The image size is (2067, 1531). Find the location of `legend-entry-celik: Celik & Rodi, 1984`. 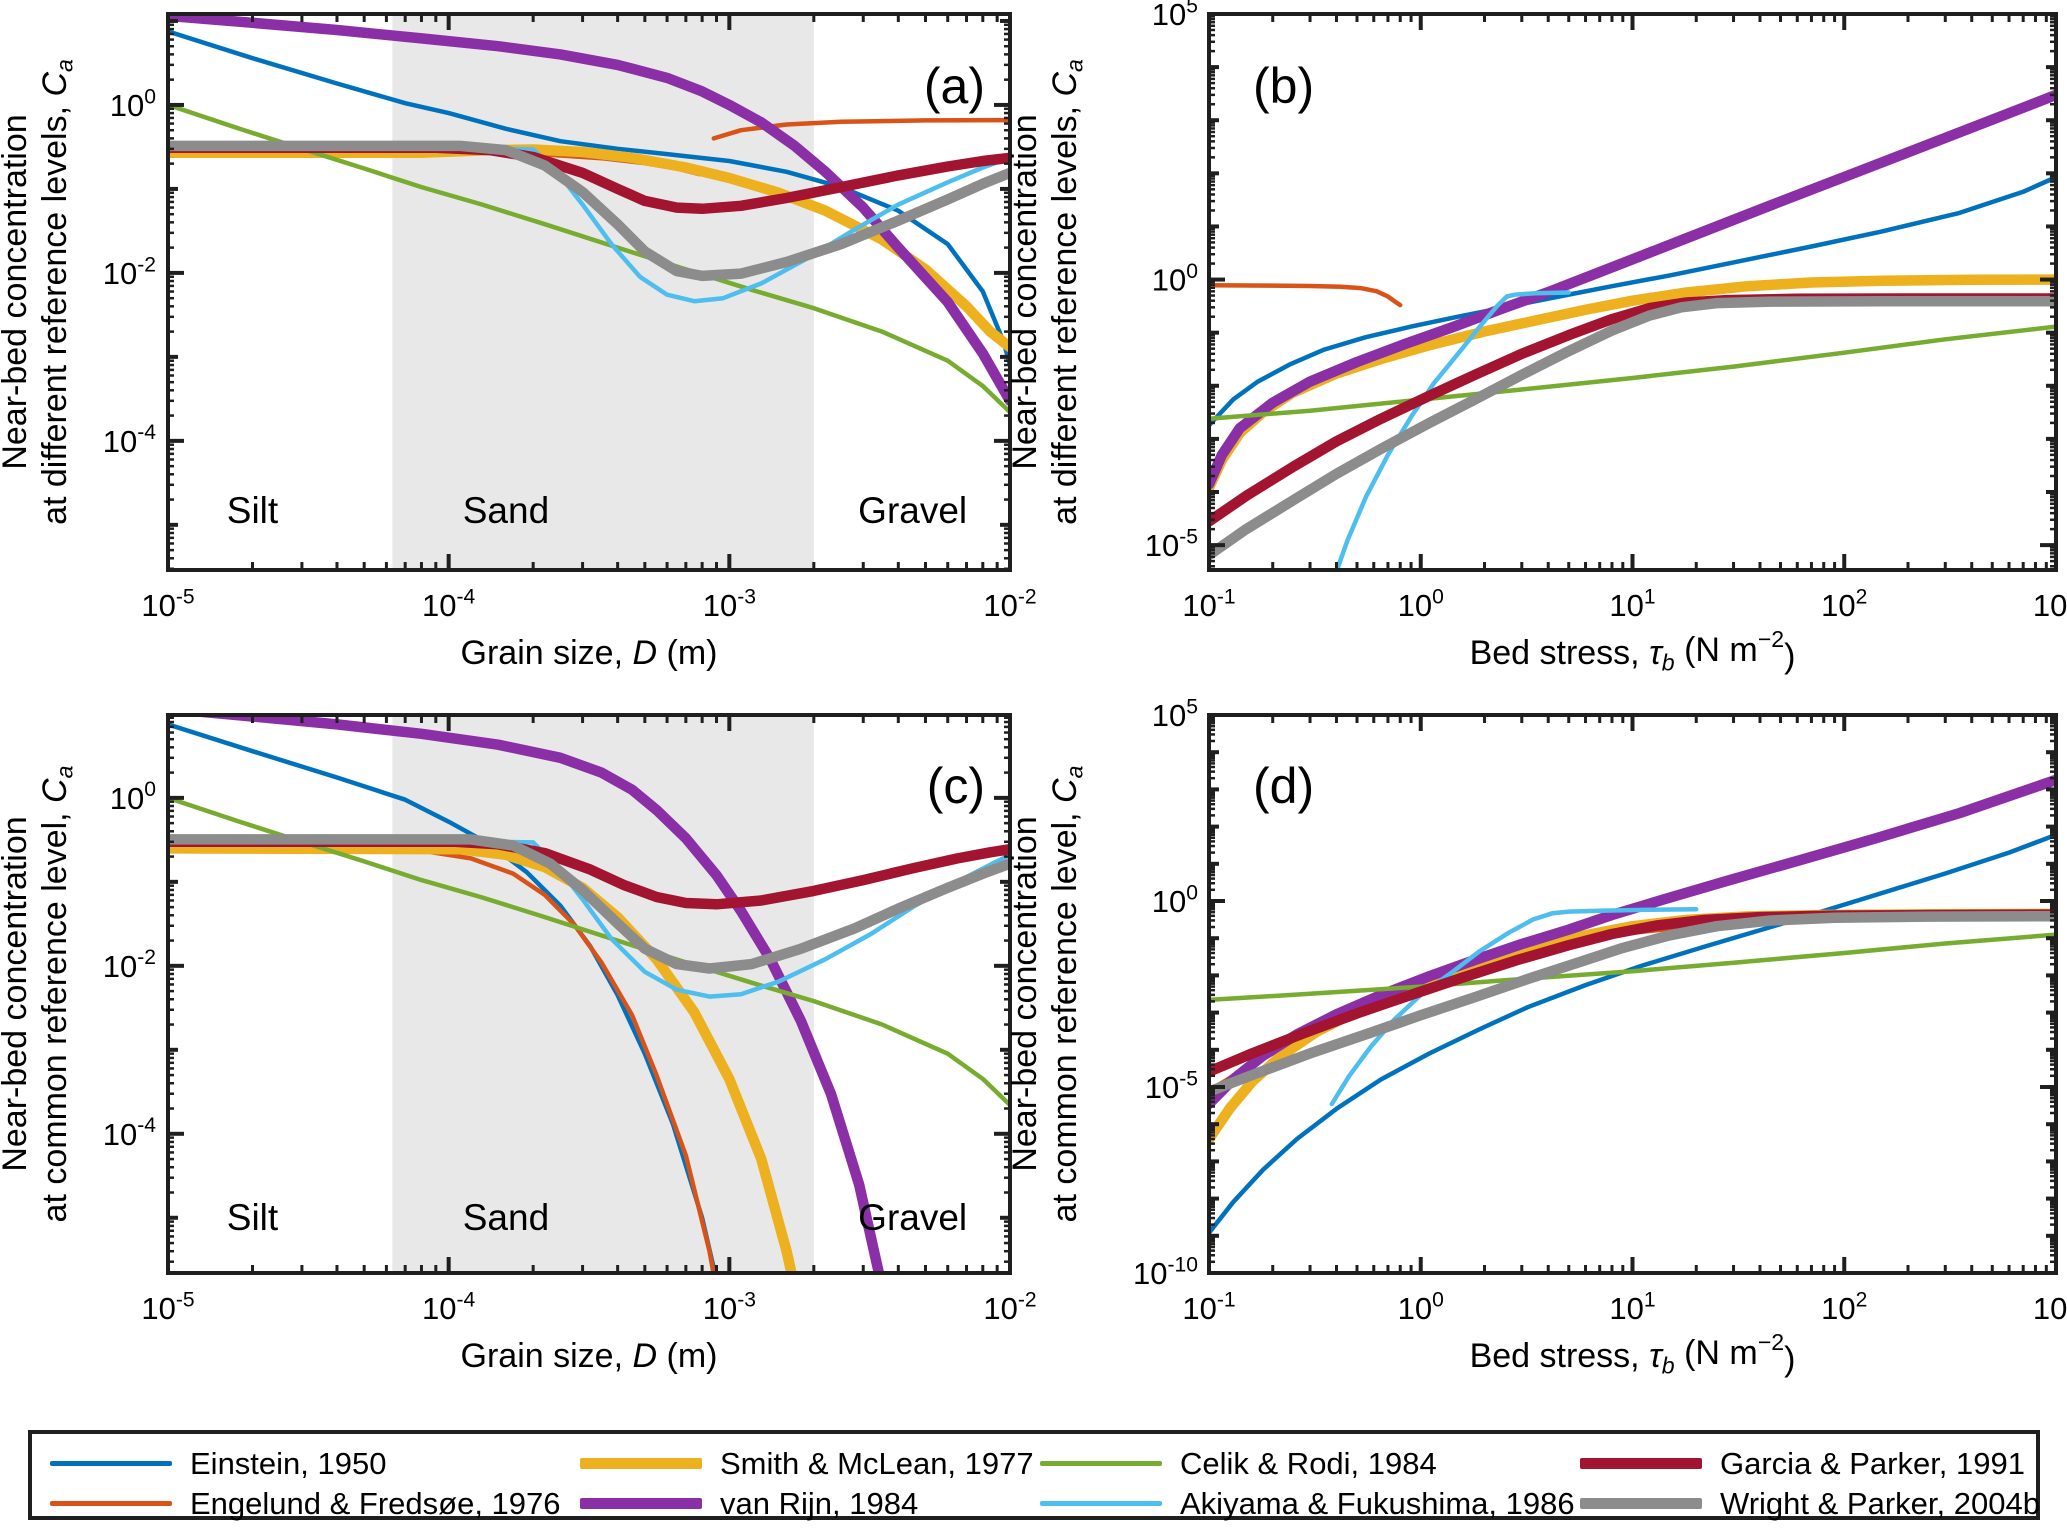

legend-entry-celik: Celik & Rodi, 1984 is located at coordinates (1238, 1463).